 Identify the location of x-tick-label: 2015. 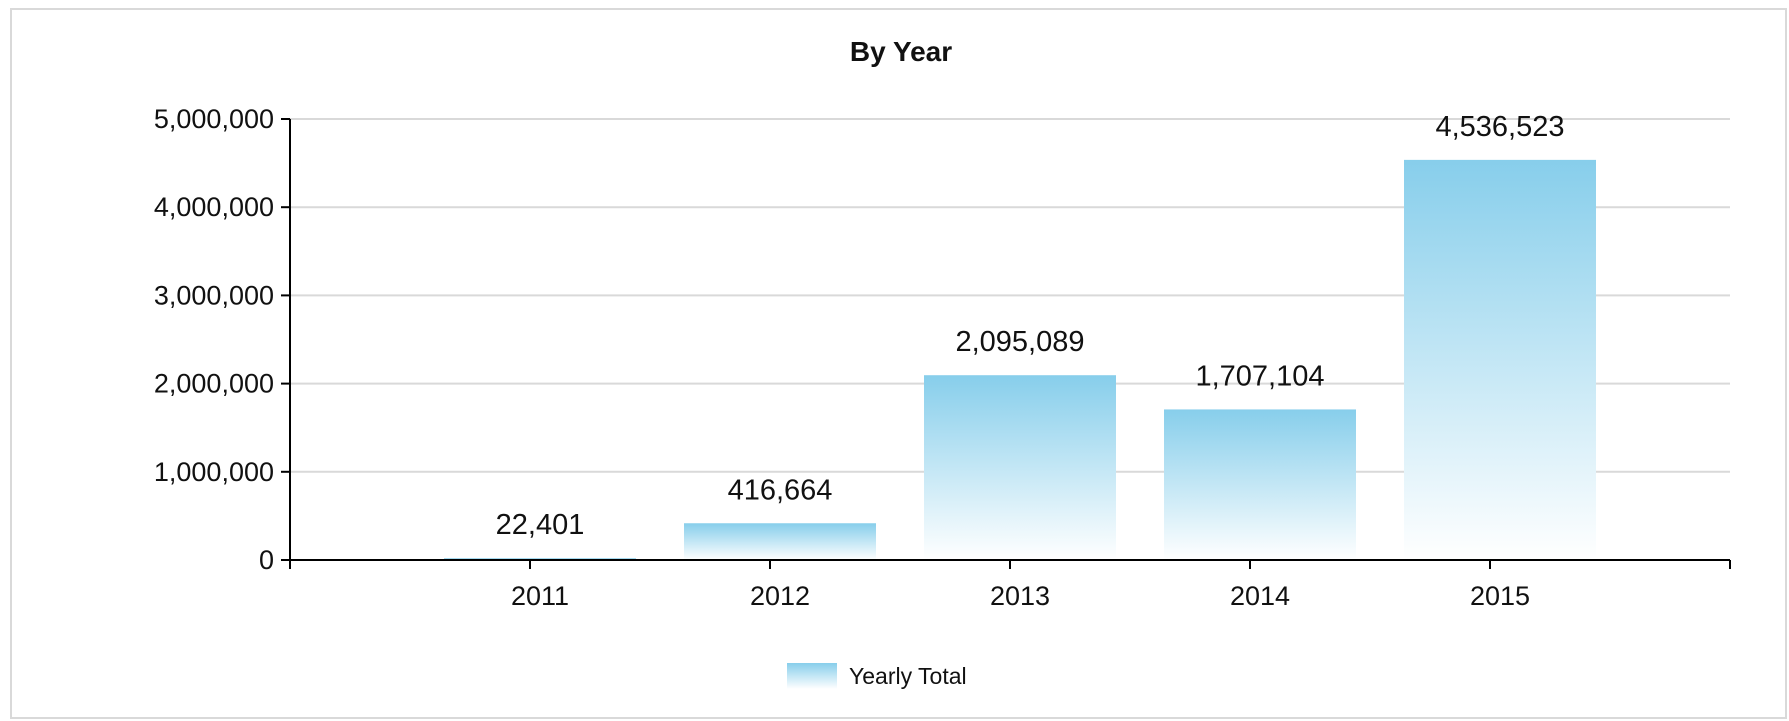
(1500, 596).